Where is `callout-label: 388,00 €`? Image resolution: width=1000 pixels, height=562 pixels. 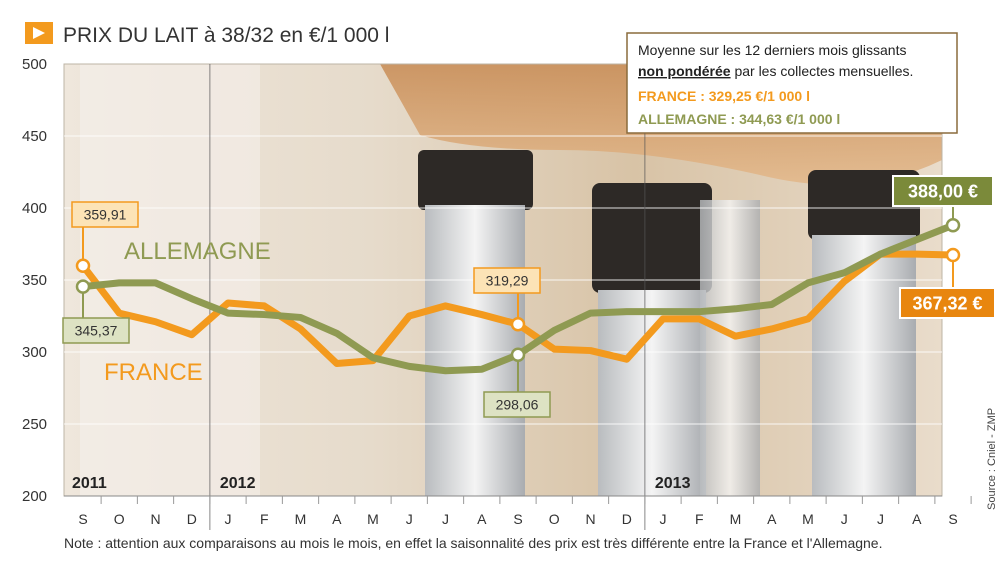 callout-label: 388,00 € is located at coordinates (943, 191).